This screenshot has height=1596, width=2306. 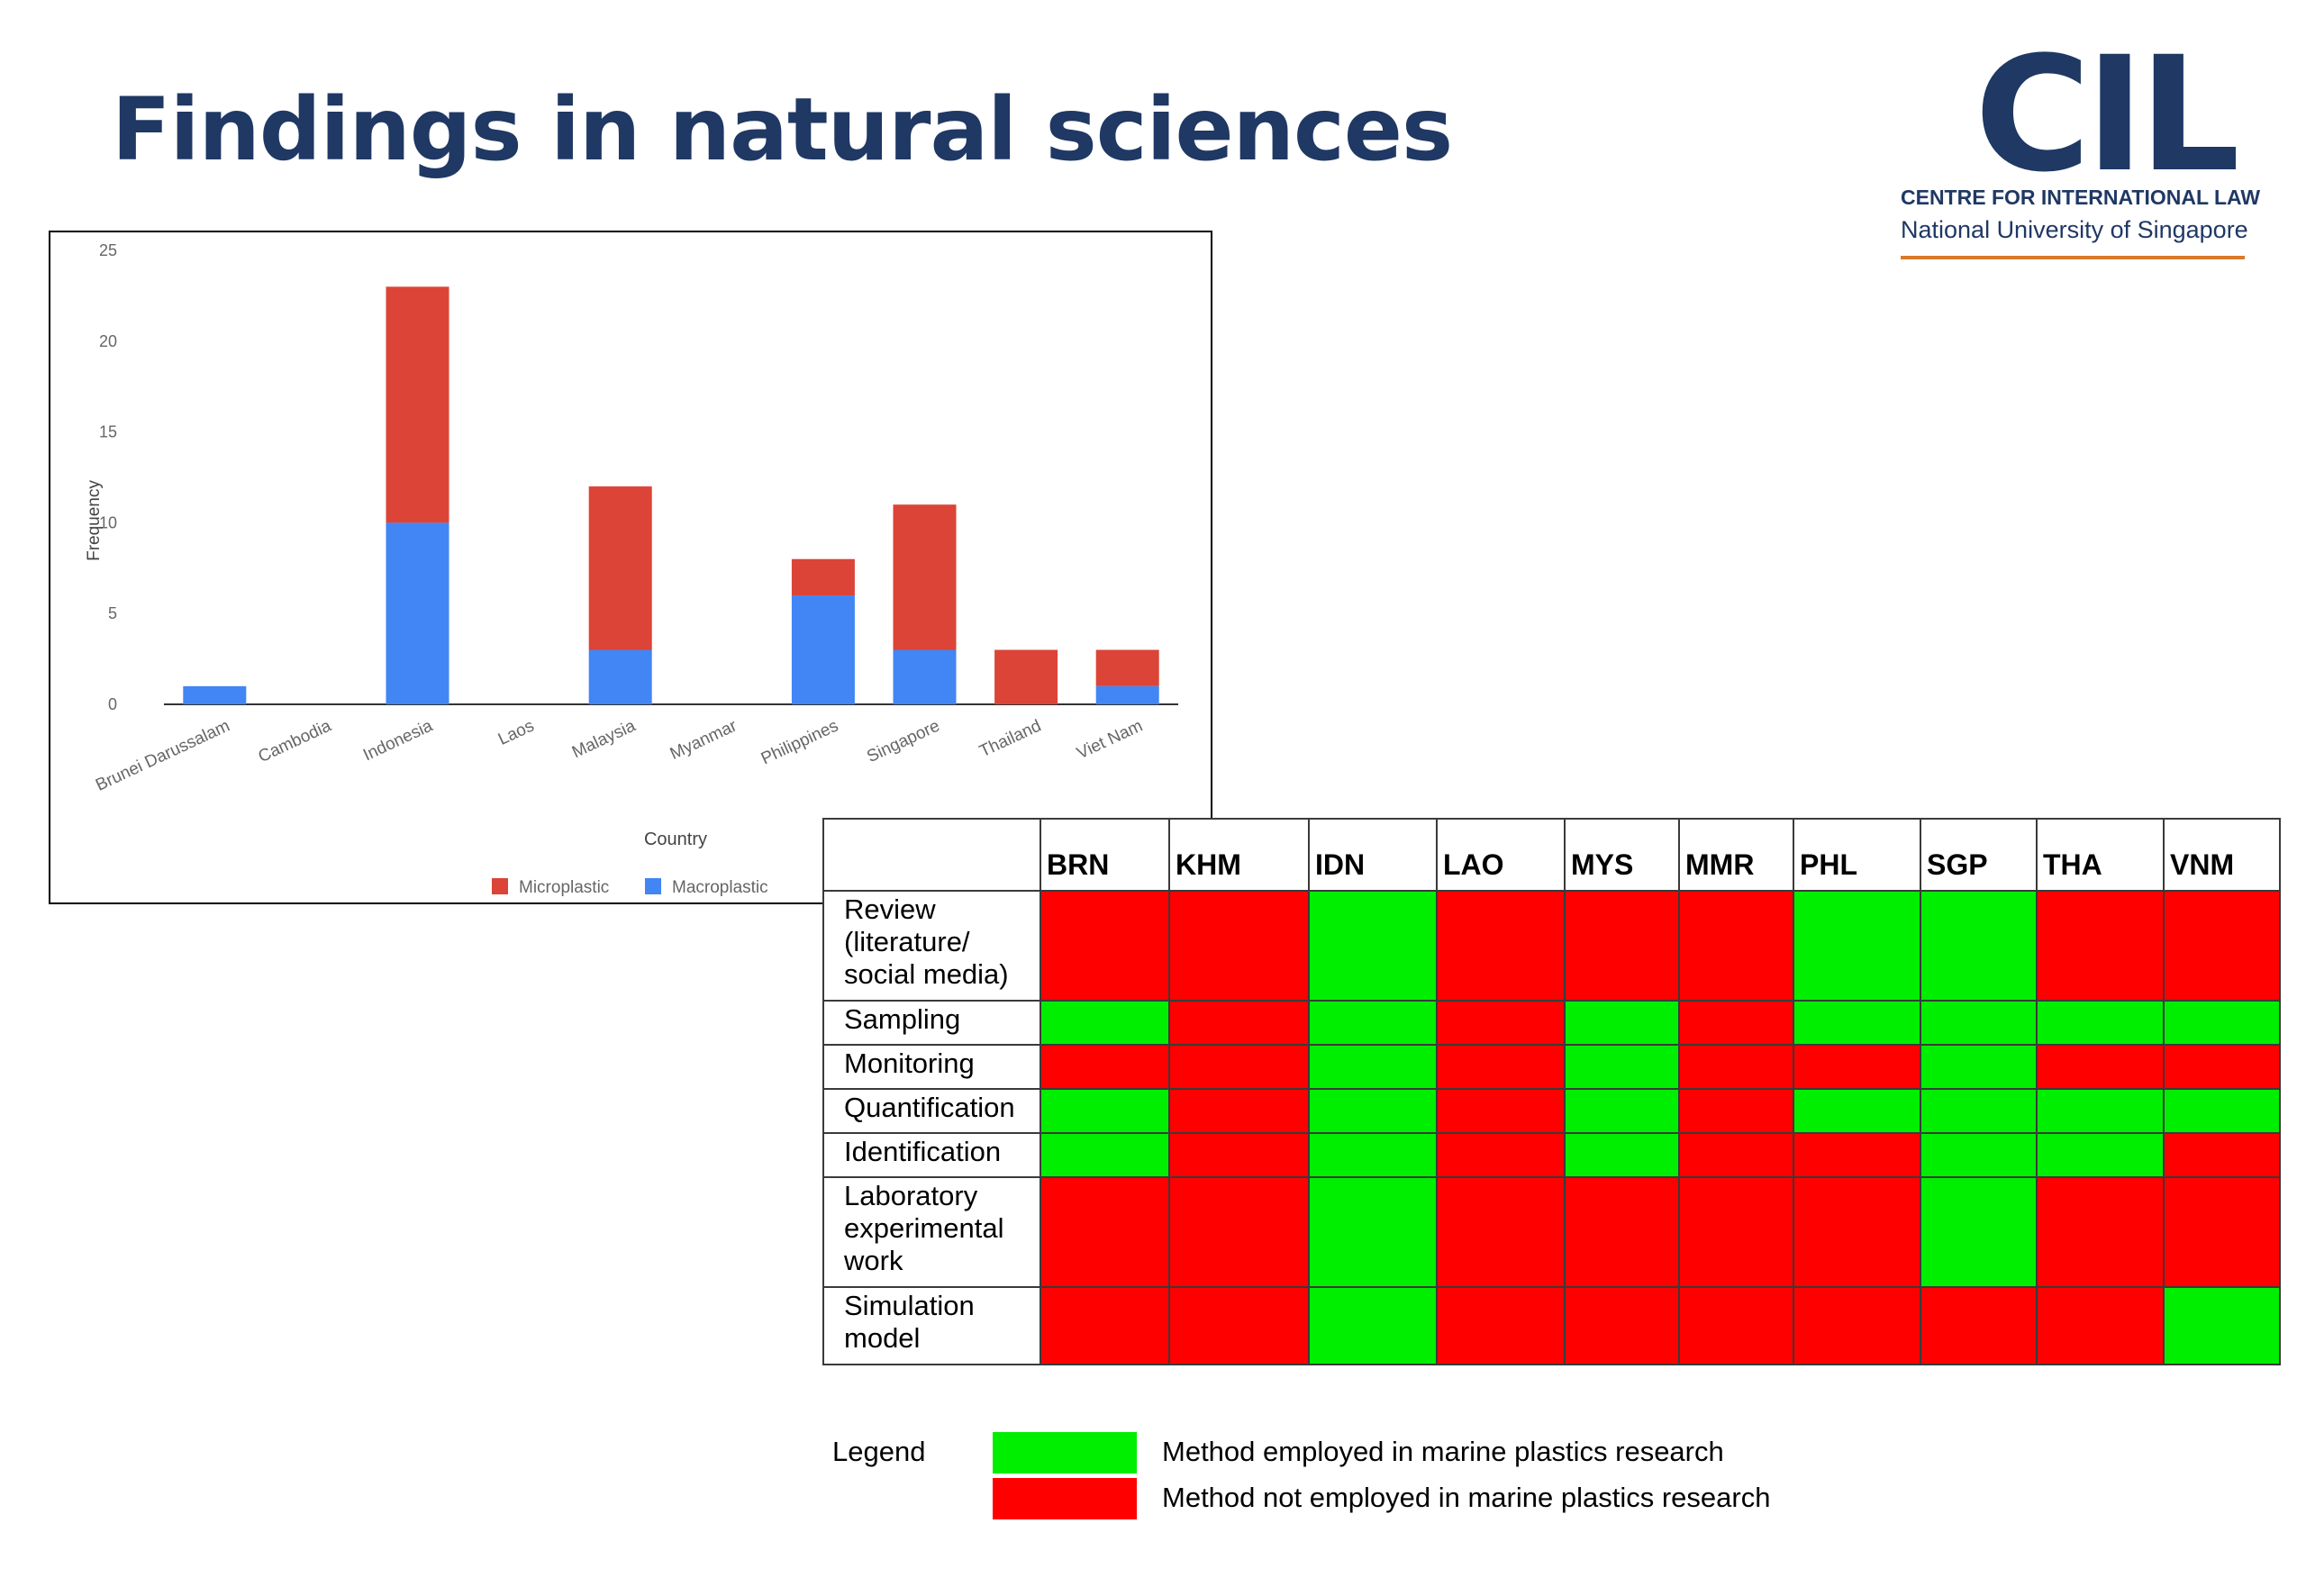 What do you see at coordinates (675, 839) in the screenshot?
I see `x-axis-title: Country` at bounding box center [675, 839].